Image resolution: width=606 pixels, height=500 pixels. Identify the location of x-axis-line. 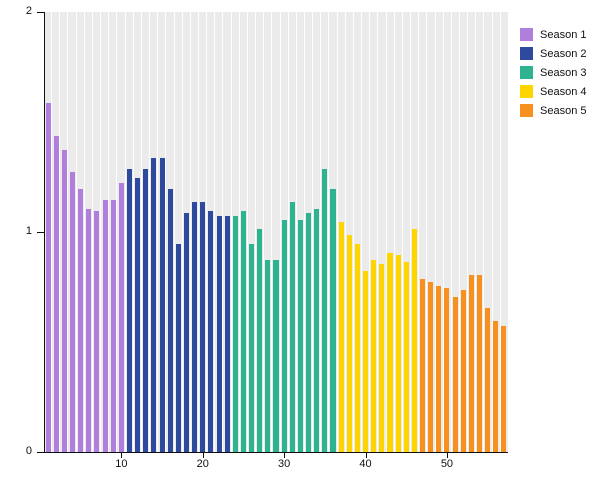
(276, 452).